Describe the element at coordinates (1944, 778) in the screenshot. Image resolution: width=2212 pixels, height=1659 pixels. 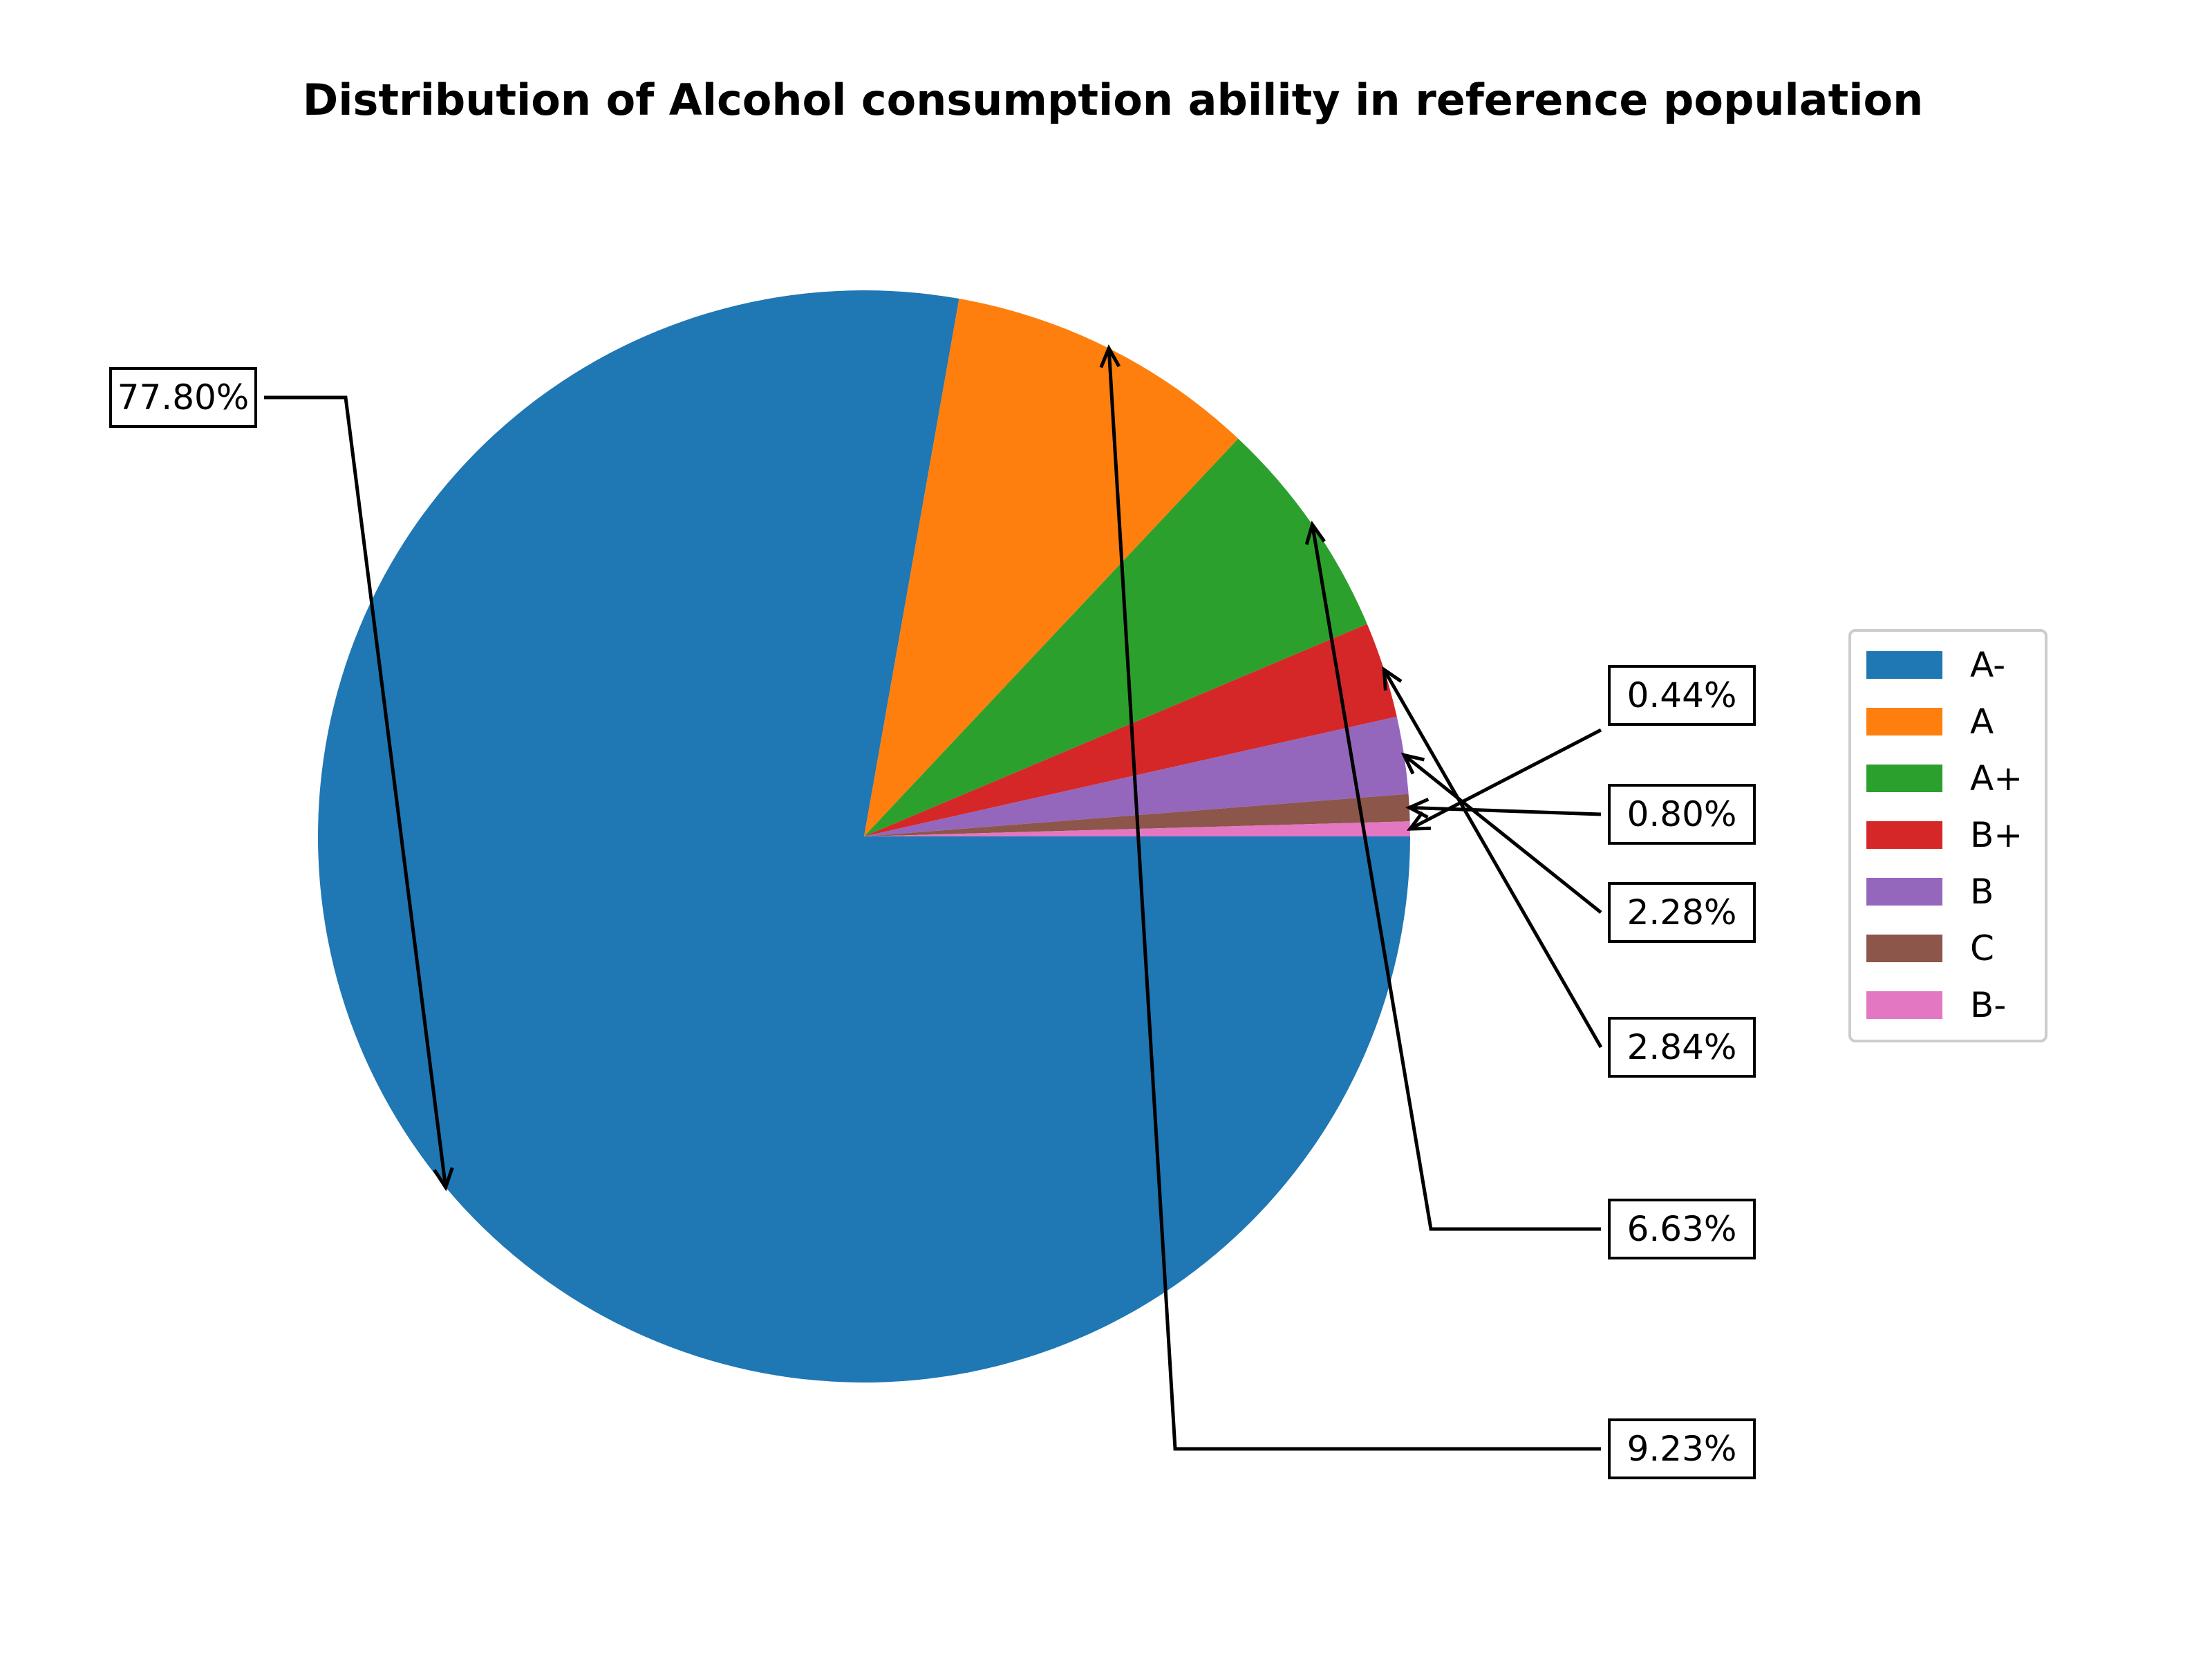
I see `legend-item-a-minusplus: A+` at that location.